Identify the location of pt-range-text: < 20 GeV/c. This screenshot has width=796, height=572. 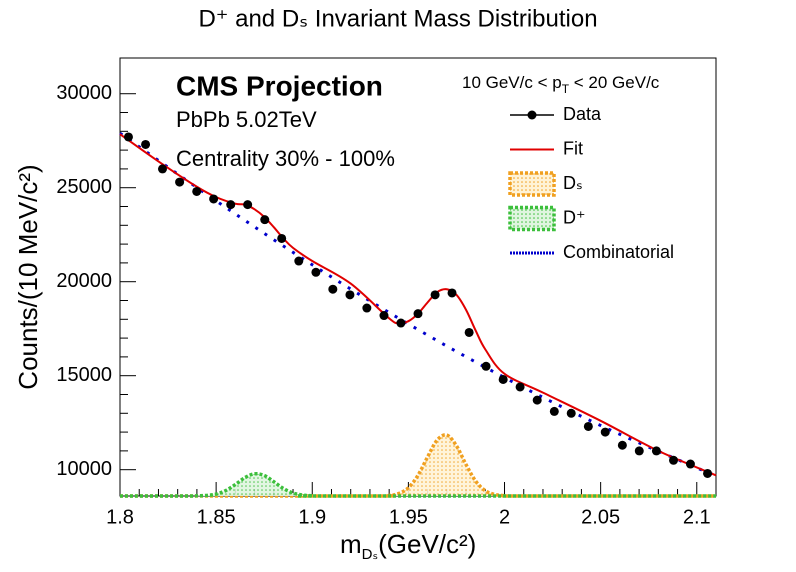
(614, 82).